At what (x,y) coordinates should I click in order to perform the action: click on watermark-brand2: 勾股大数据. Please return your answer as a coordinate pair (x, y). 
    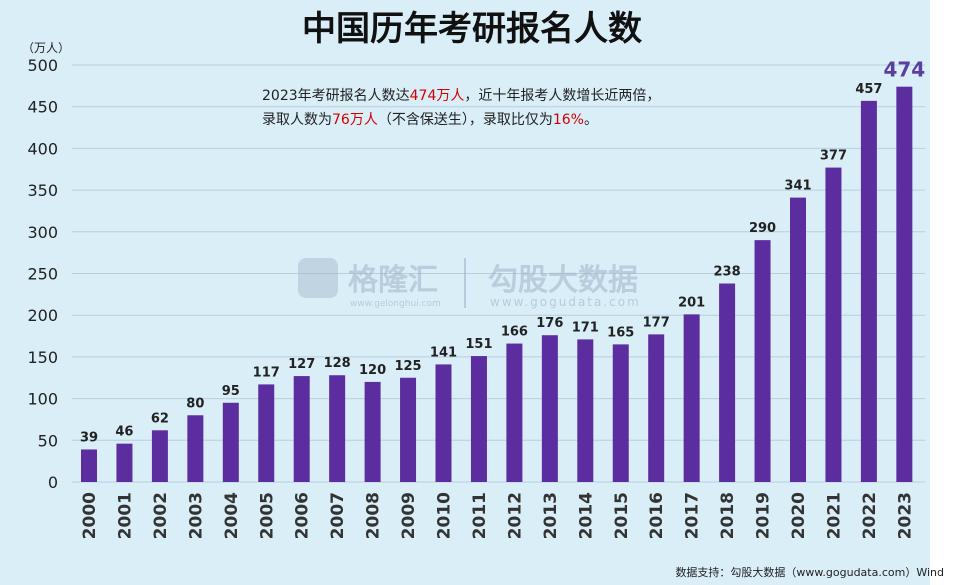
    Looking at the image, I should click on (563, 280).